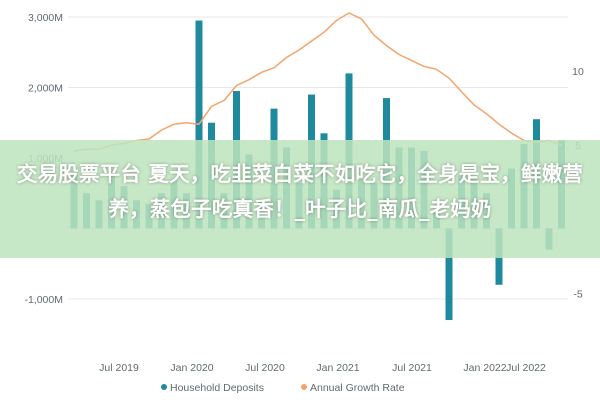 The height and width of the screenshot is (400, 600). What do you see at coordinates (45, 89) in the screenshot?
I see `left-tick-label: 2,000M` at bounding box center [45, 89].